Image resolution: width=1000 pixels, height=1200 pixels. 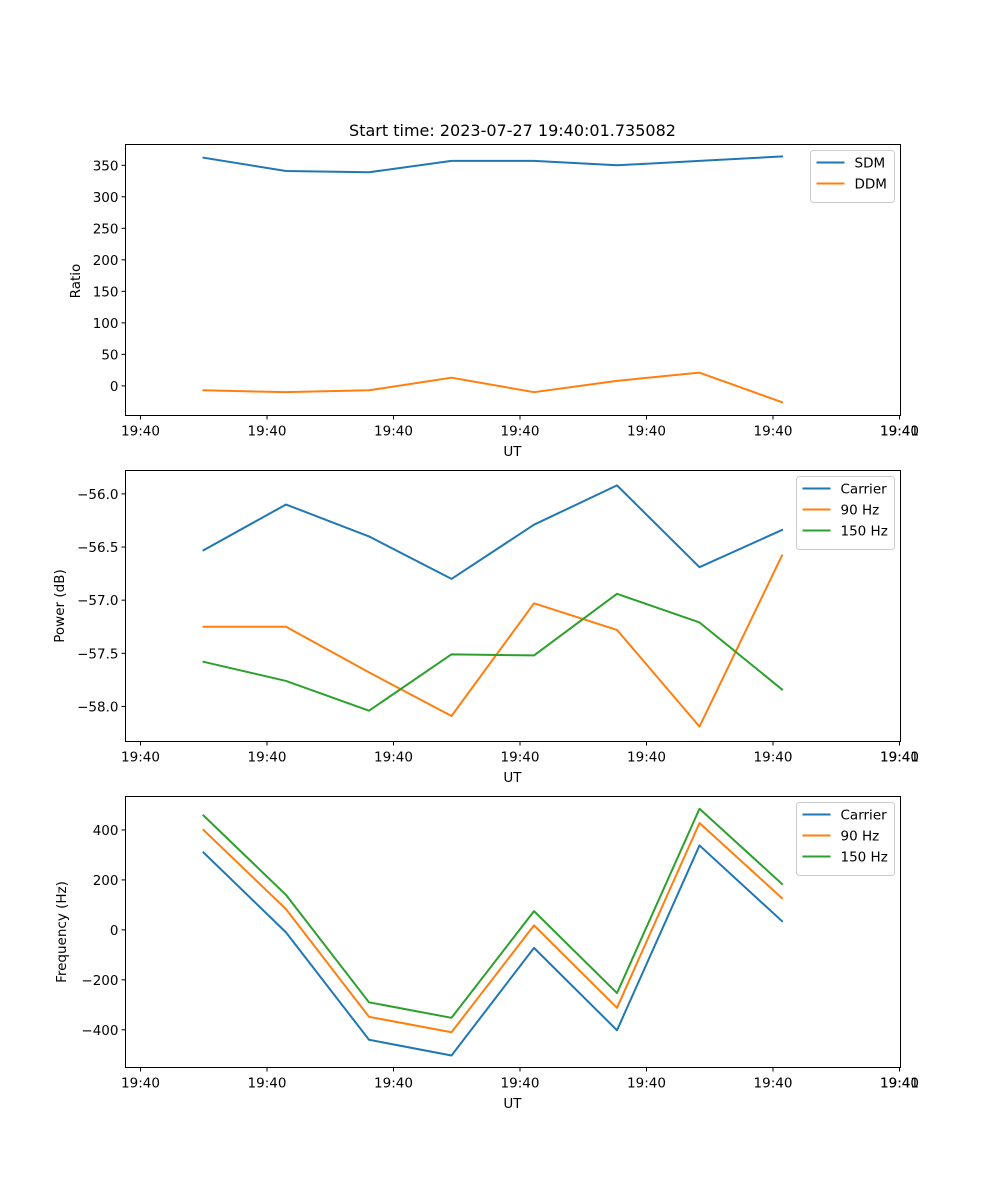 I want to click on y-tick-label: −58.0, so click(x=97, y=707).